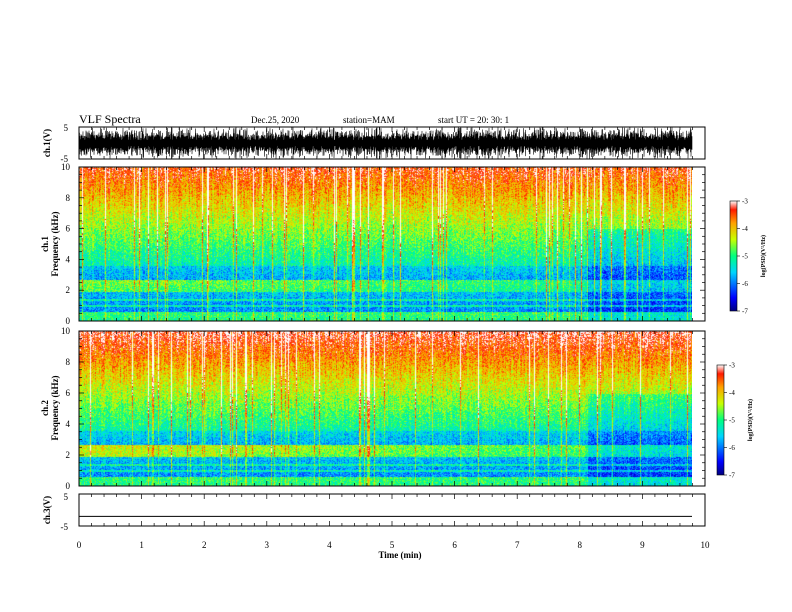  I want to click on header-date: Dec.25, 2020, so click(275, 120).